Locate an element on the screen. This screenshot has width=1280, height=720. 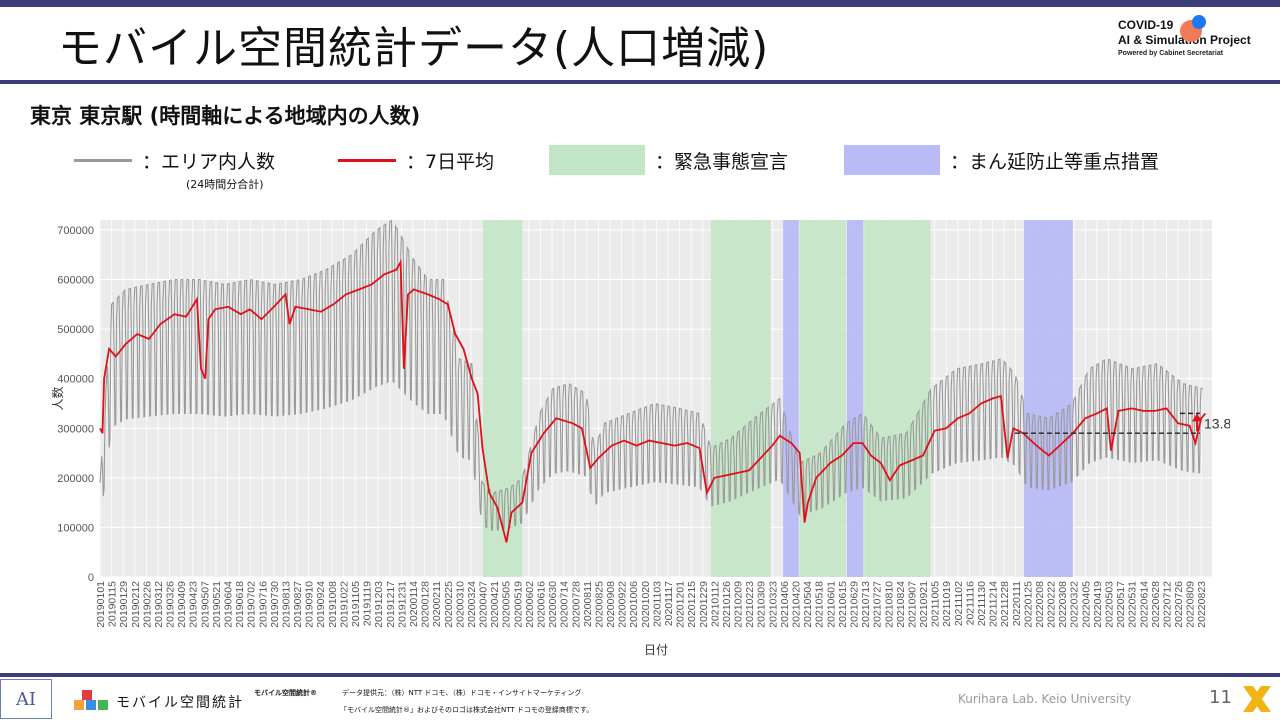
x-tick-label: 20201117 is located at coordinates (669, 603).